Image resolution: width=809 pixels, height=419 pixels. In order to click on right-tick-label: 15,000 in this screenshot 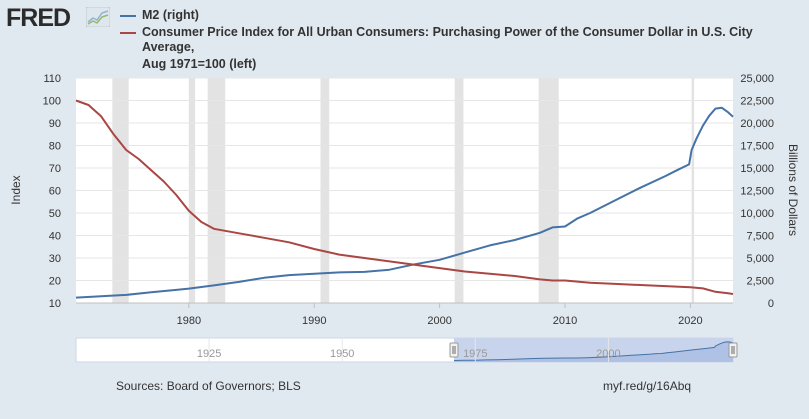, I will do `click(757, 169)`.